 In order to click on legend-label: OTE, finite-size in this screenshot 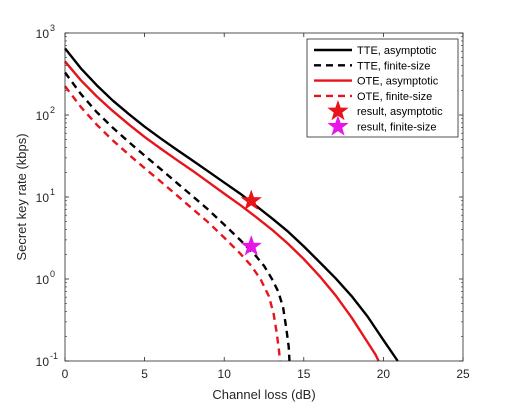, I will do `click(394, 97)`.